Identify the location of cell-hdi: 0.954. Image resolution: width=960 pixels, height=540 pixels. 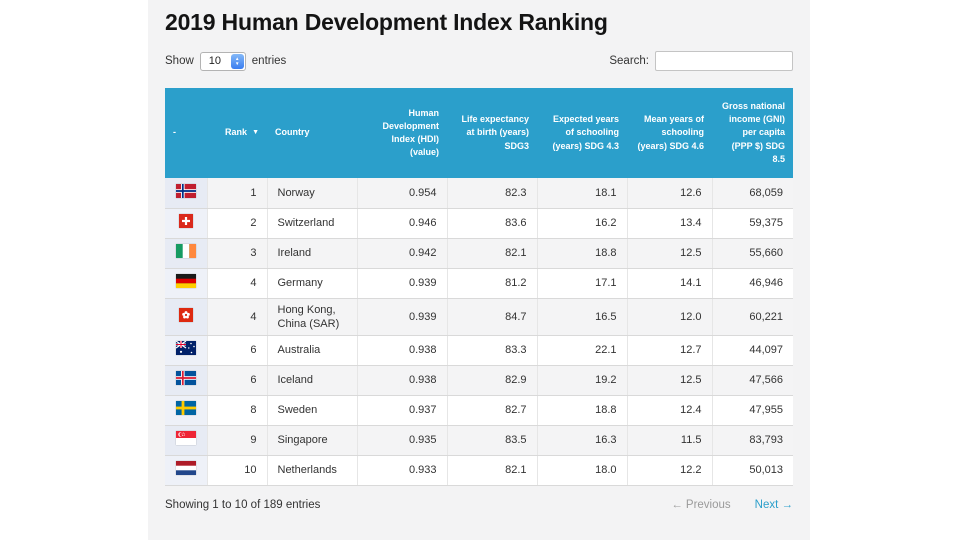
(401, 193).